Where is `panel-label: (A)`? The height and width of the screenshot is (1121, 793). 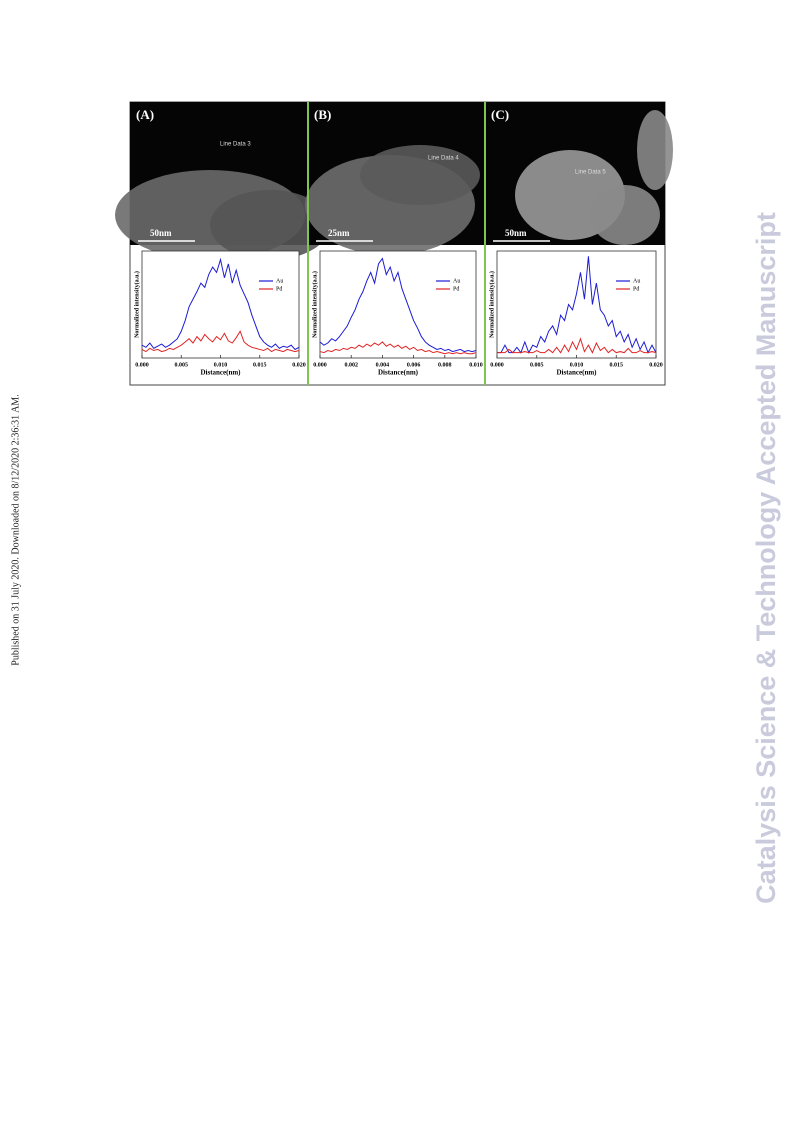
panel-label: (A) is located at coordinates (145, 114).